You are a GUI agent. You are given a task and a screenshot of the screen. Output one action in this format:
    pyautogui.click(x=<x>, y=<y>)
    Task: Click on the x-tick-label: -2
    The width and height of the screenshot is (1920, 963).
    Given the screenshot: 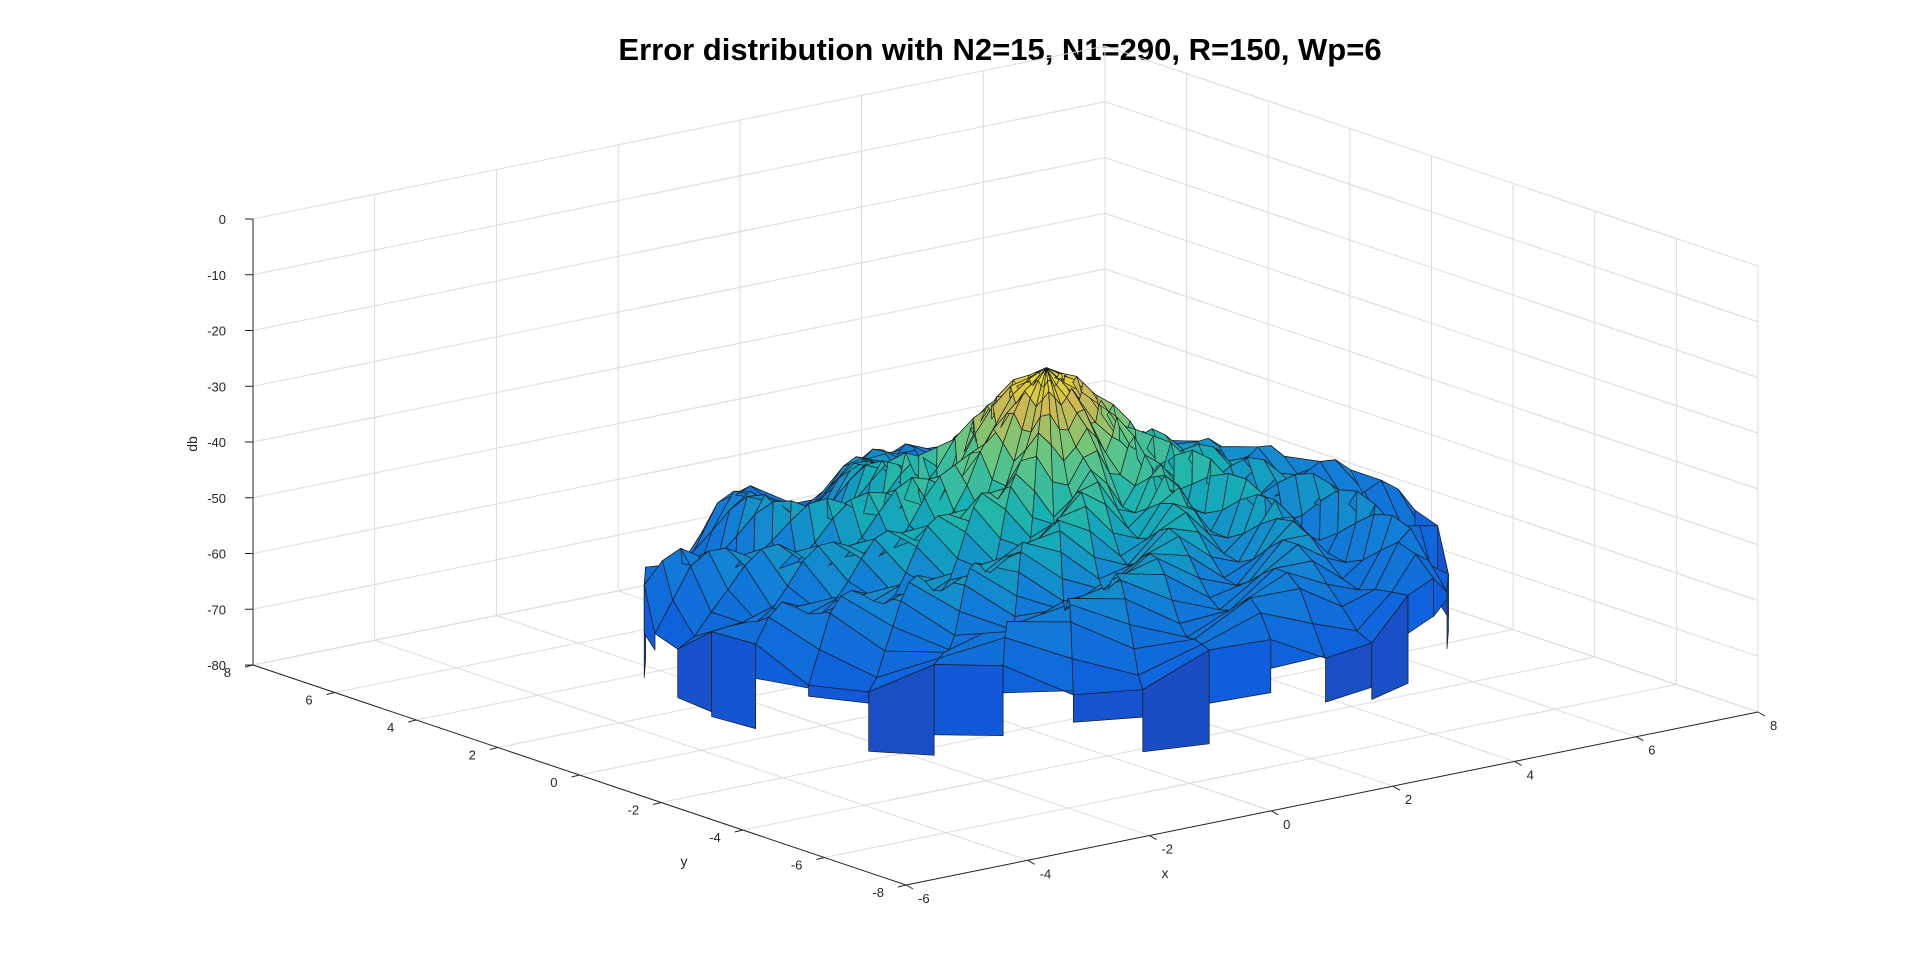 What is the action you would take?
    pyautogui.click(x=1167, y=849)
    